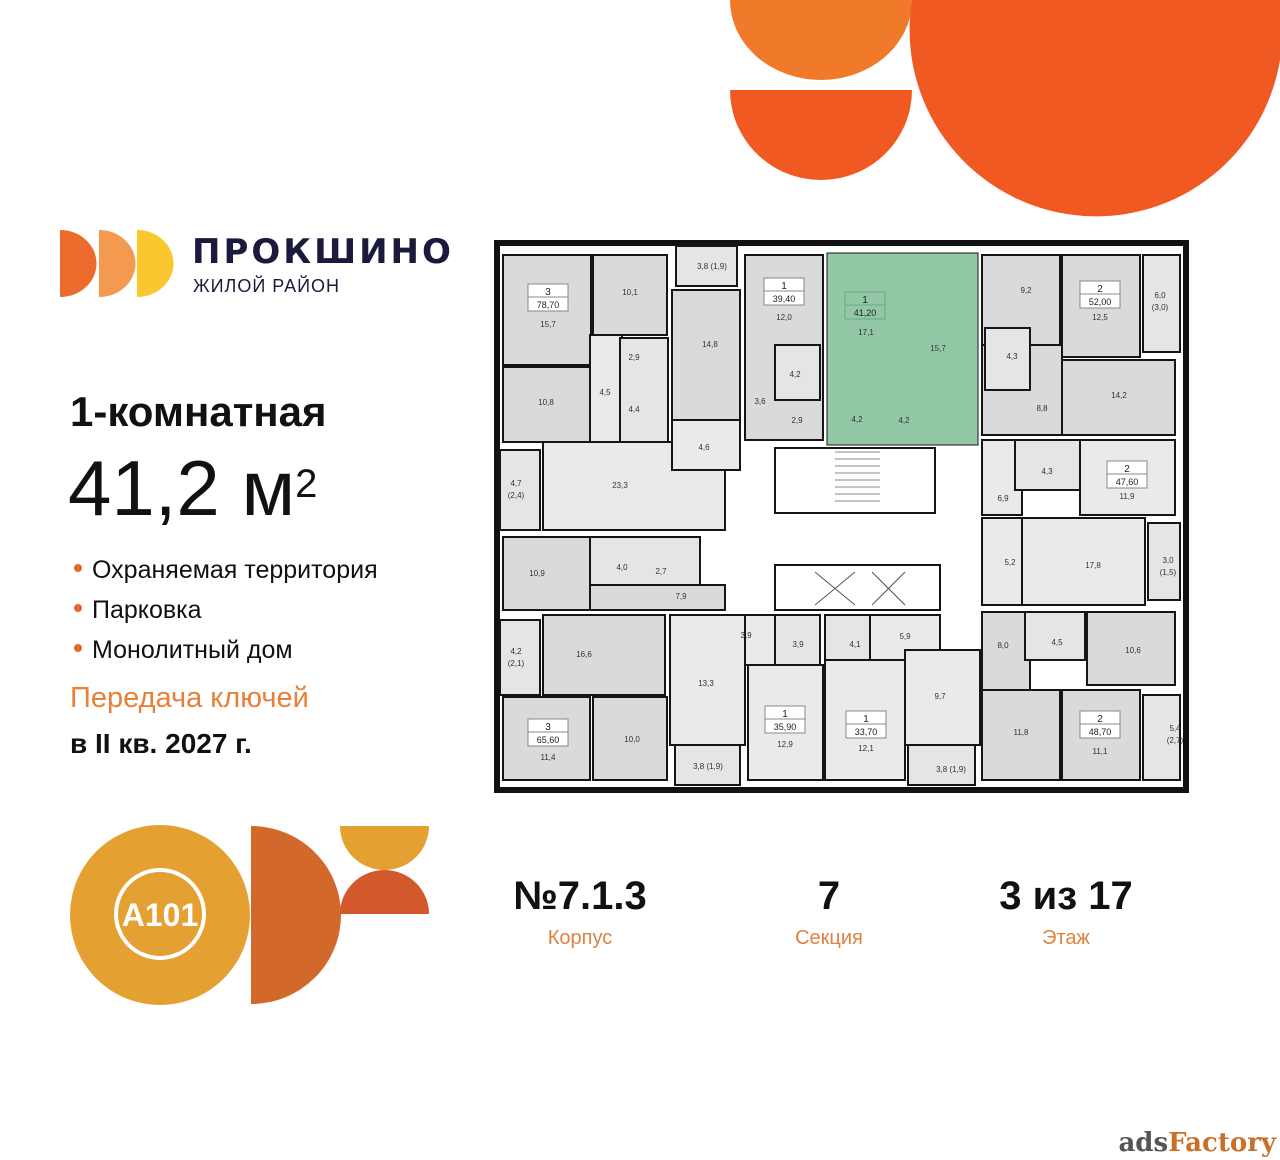  I want to click on apartment-area: 47,60, so click(1127, 482).